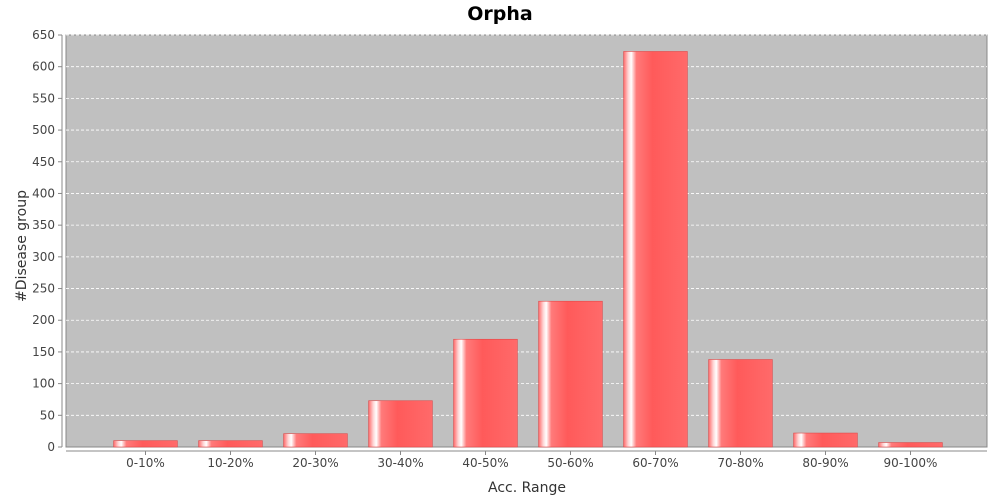 The width and height of the screenshot is (1000, 500). What do you see at coordinates (570, 463) in the screenshot?
I see `x-tick-label: 50-60%` at bounding box center [570, 463].